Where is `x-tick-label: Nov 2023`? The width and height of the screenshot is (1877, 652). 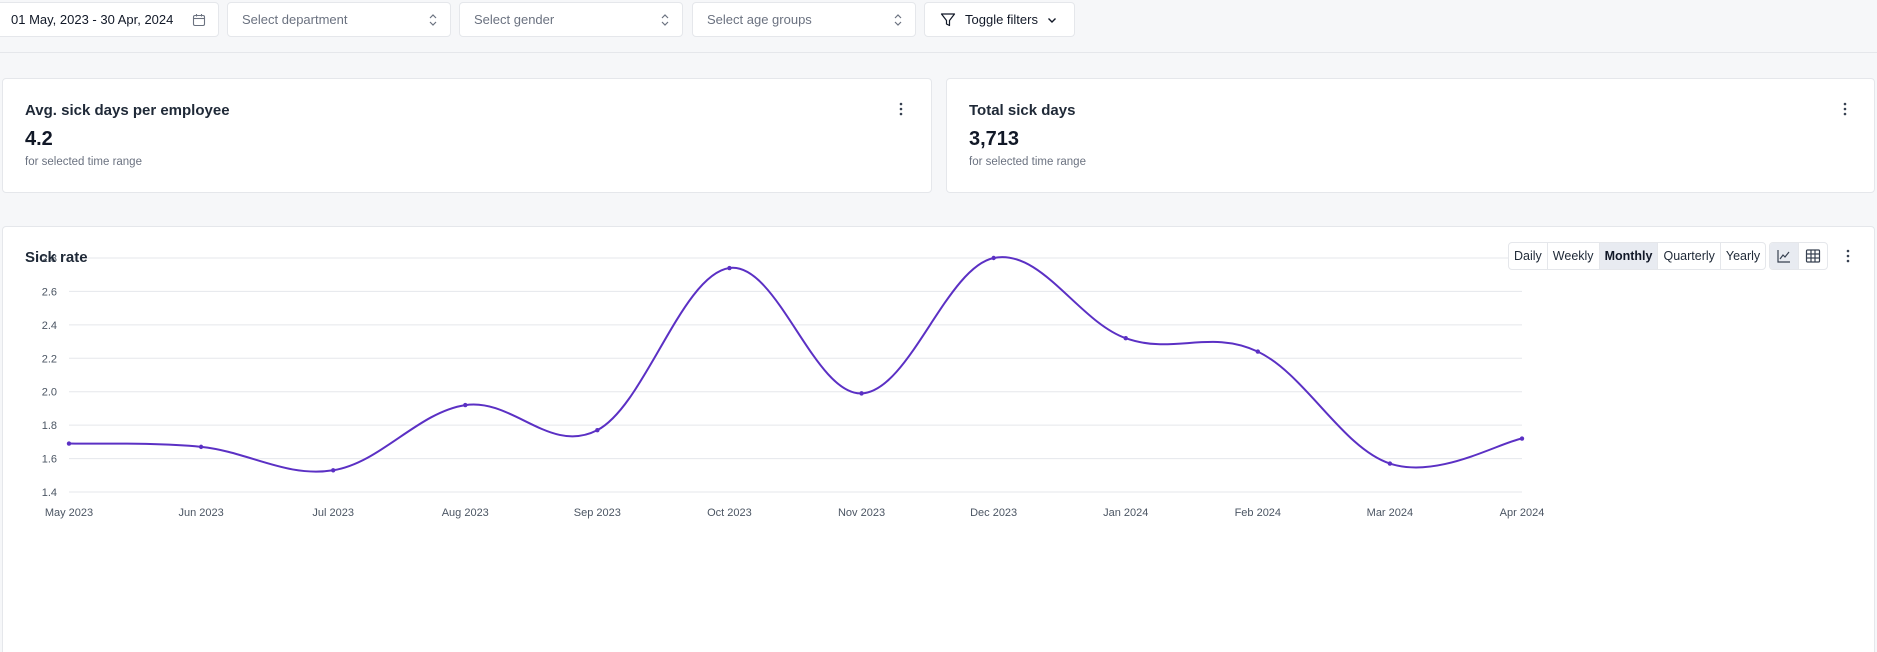 x-tick-label: Nov 2023 is located at coordinates (861, 513).